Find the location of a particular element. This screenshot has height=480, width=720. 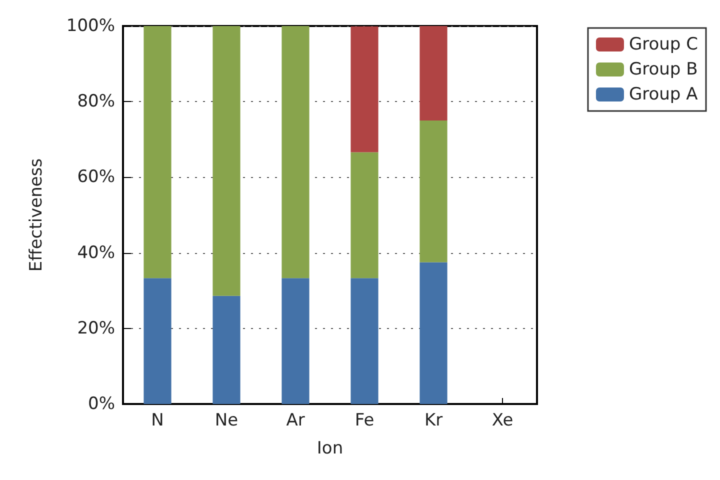

legend-label: Group A is located at coordinates (663, 94).